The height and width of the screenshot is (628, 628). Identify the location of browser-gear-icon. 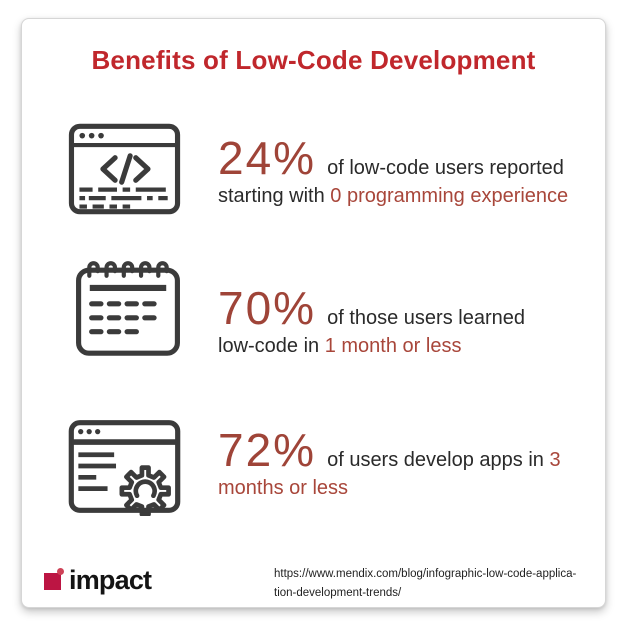
(124, 468).